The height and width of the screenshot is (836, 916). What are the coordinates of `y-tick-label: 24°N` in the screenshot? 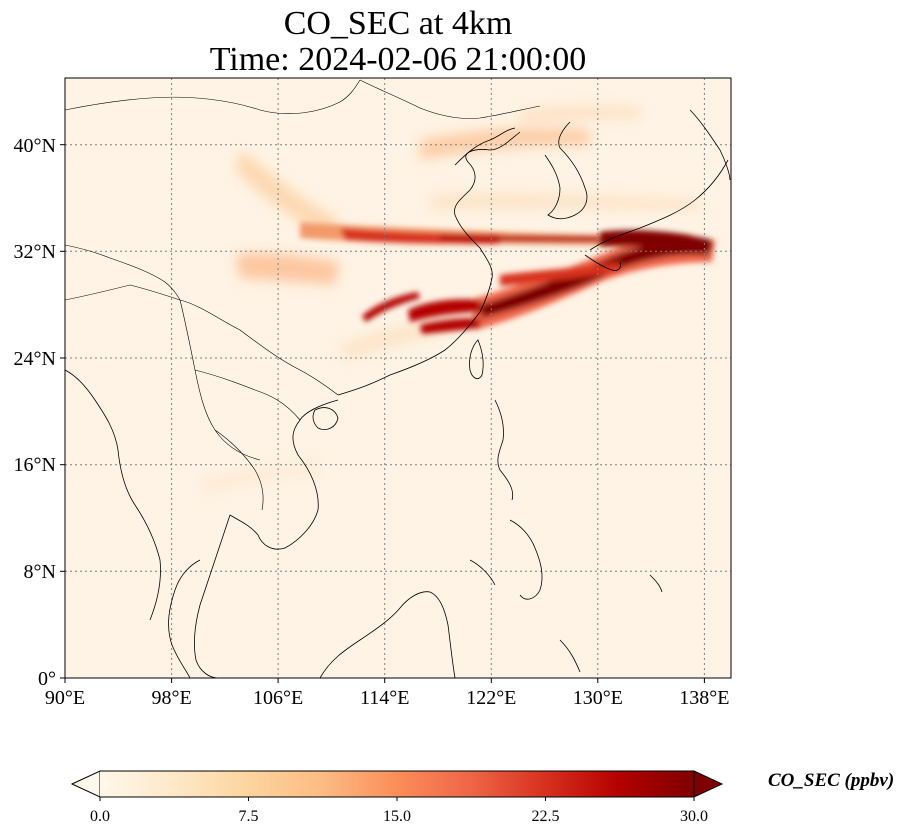 It's located at (35, 359).